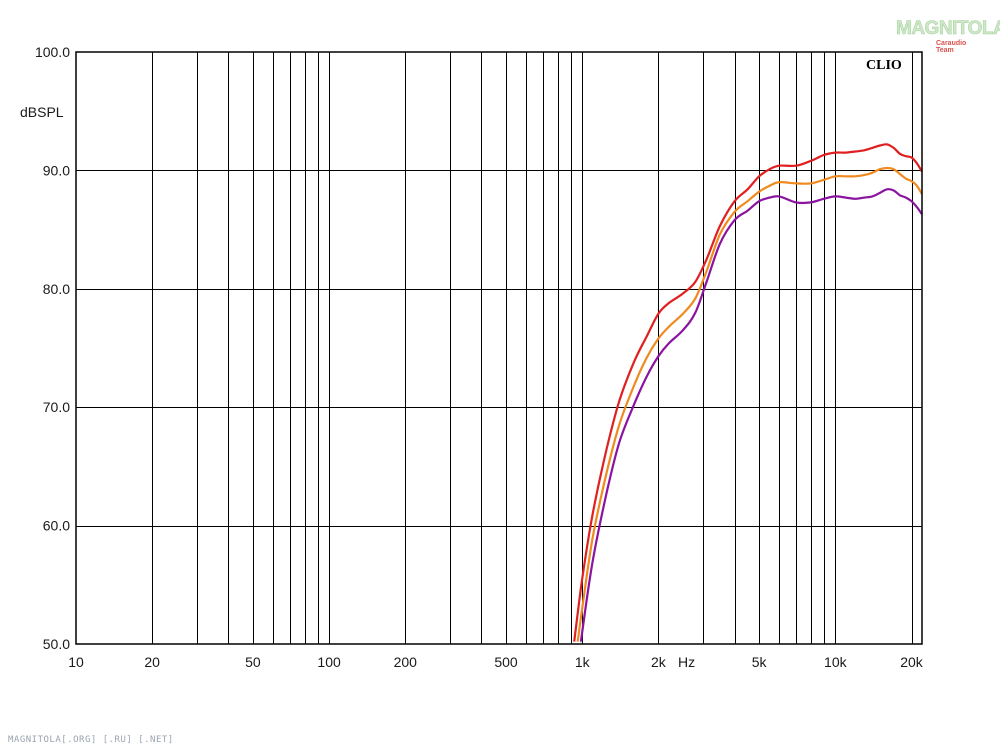 Image resolution: width=1000 pixels, height=750 pixels. I want to click on y-tick-label: 60.0, so click(56, 526).